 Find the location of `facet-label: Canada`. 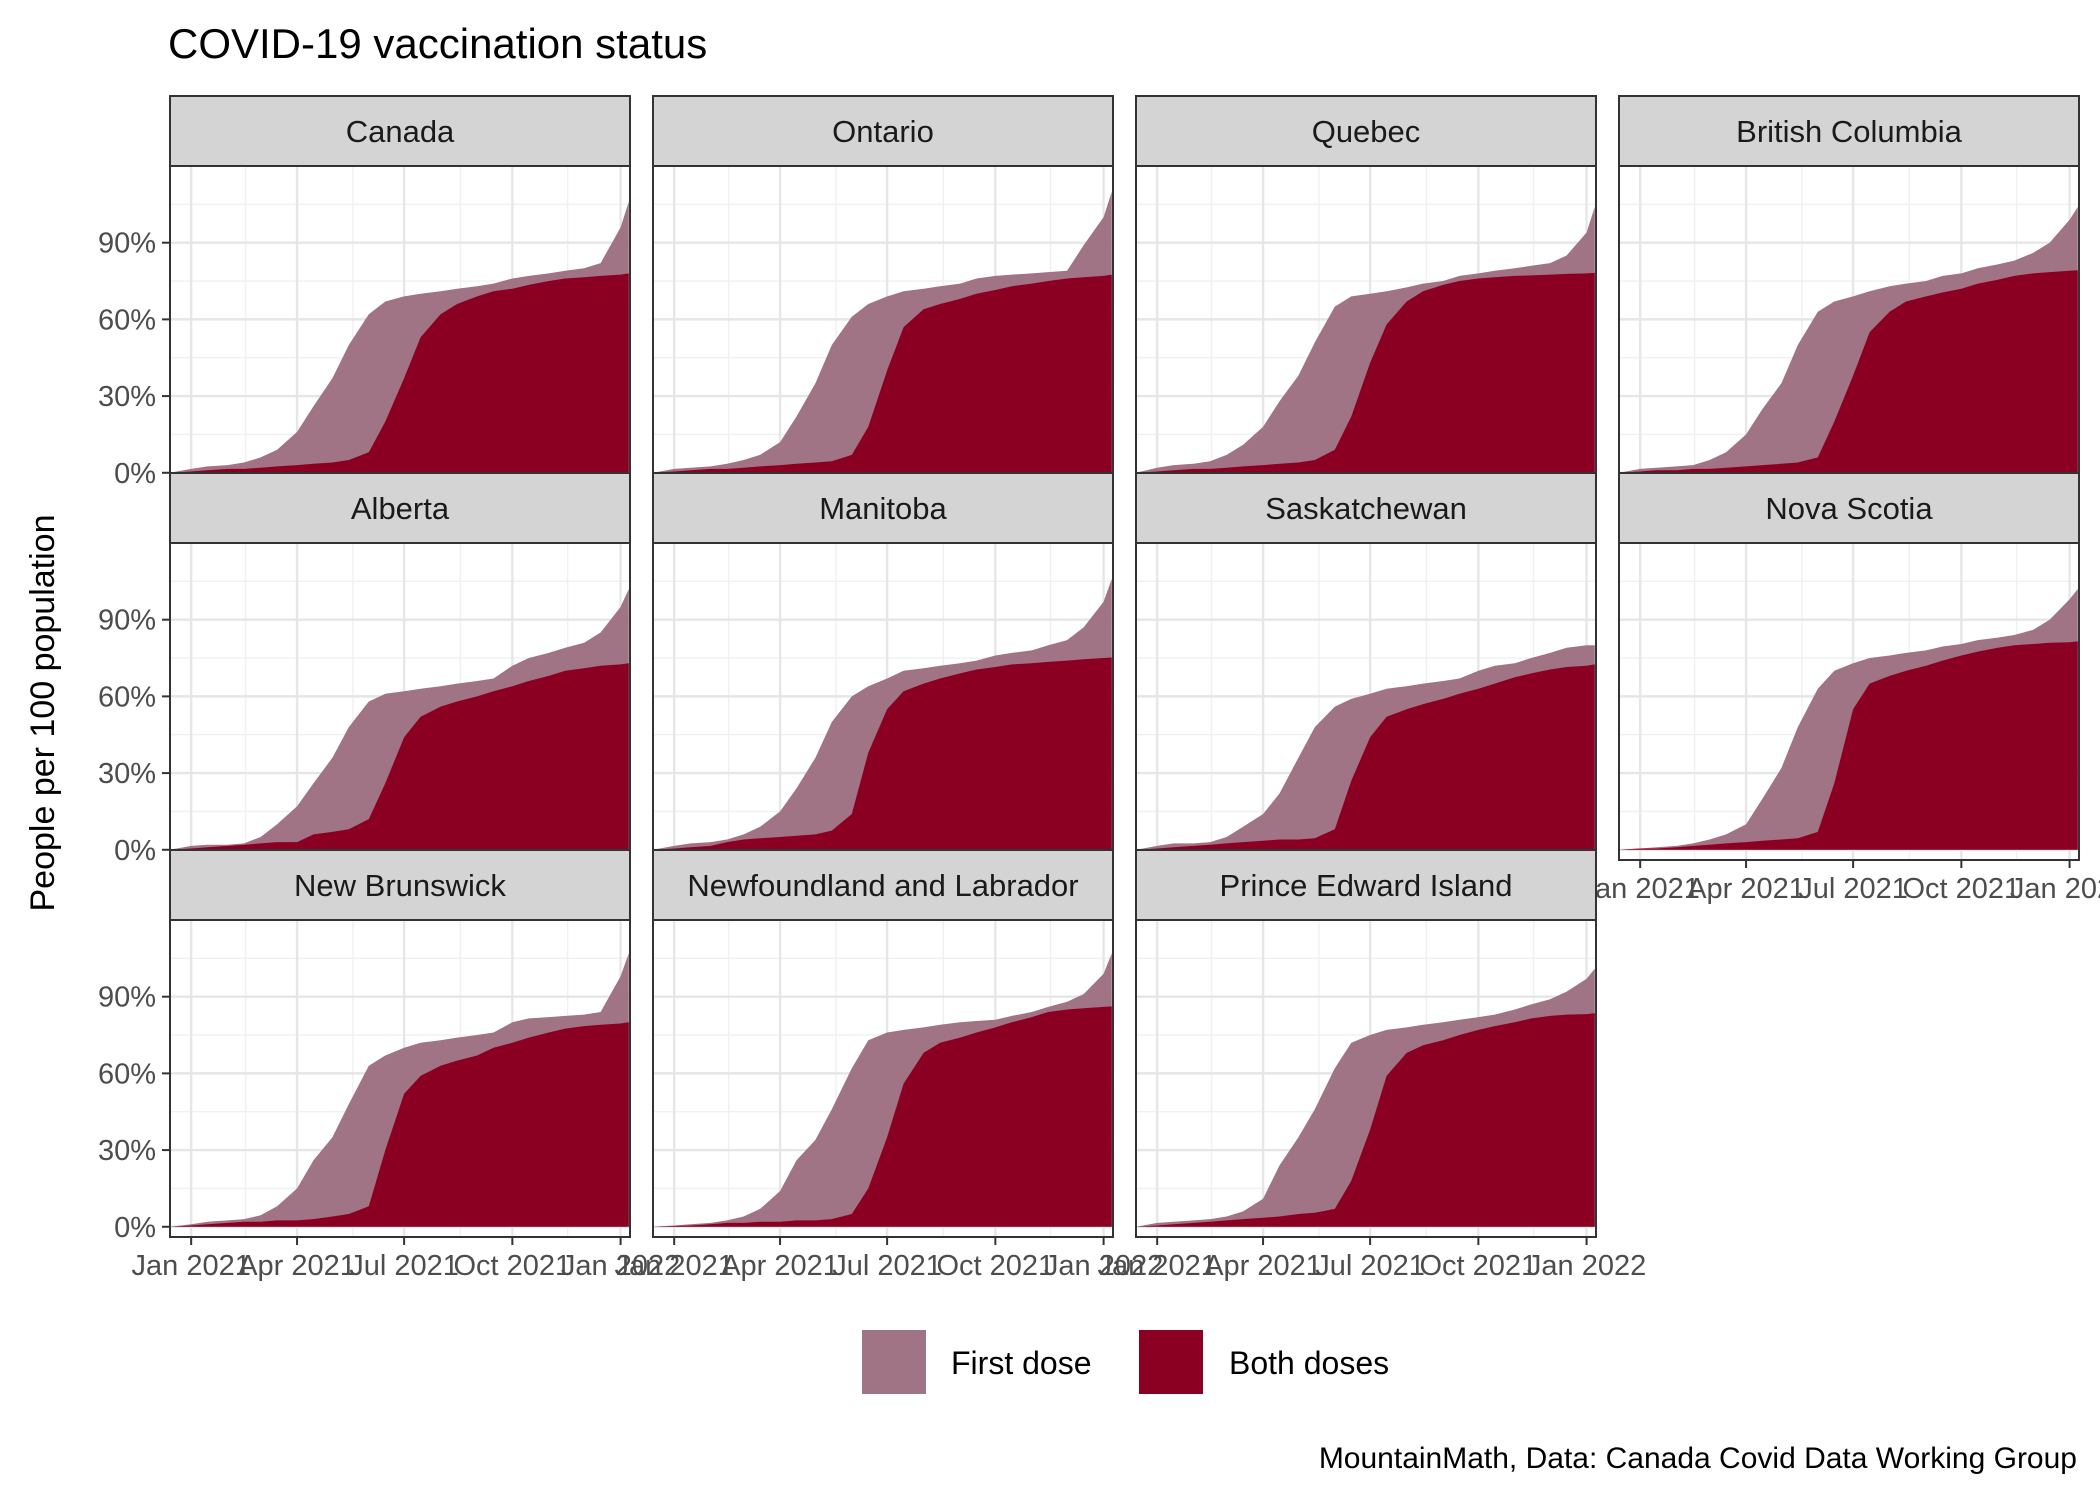

facet-label: Canada is located at coordinates (400, 131).